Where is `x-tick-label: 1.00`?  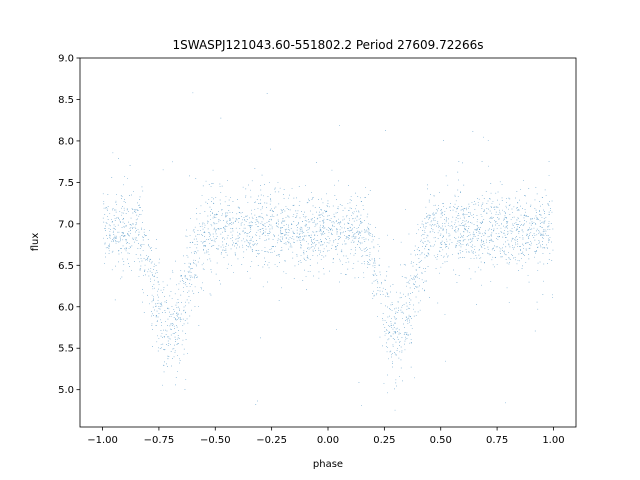
x-tick-label: 1.00 is located at coordinates (553, 440).